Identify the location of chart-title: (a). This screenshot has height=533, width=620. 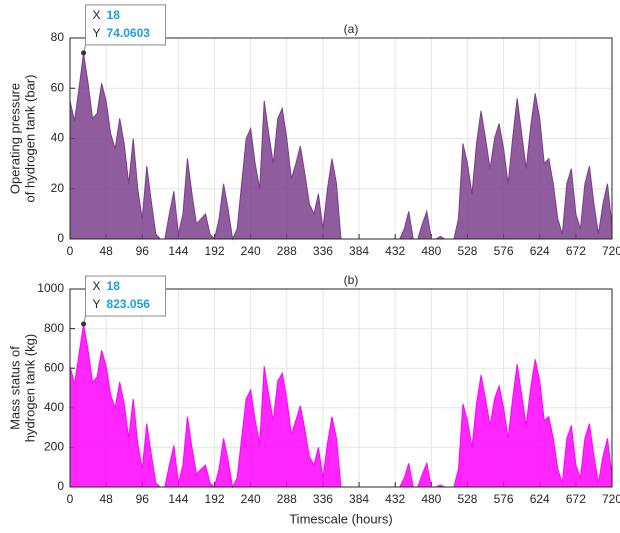
(351, 29).